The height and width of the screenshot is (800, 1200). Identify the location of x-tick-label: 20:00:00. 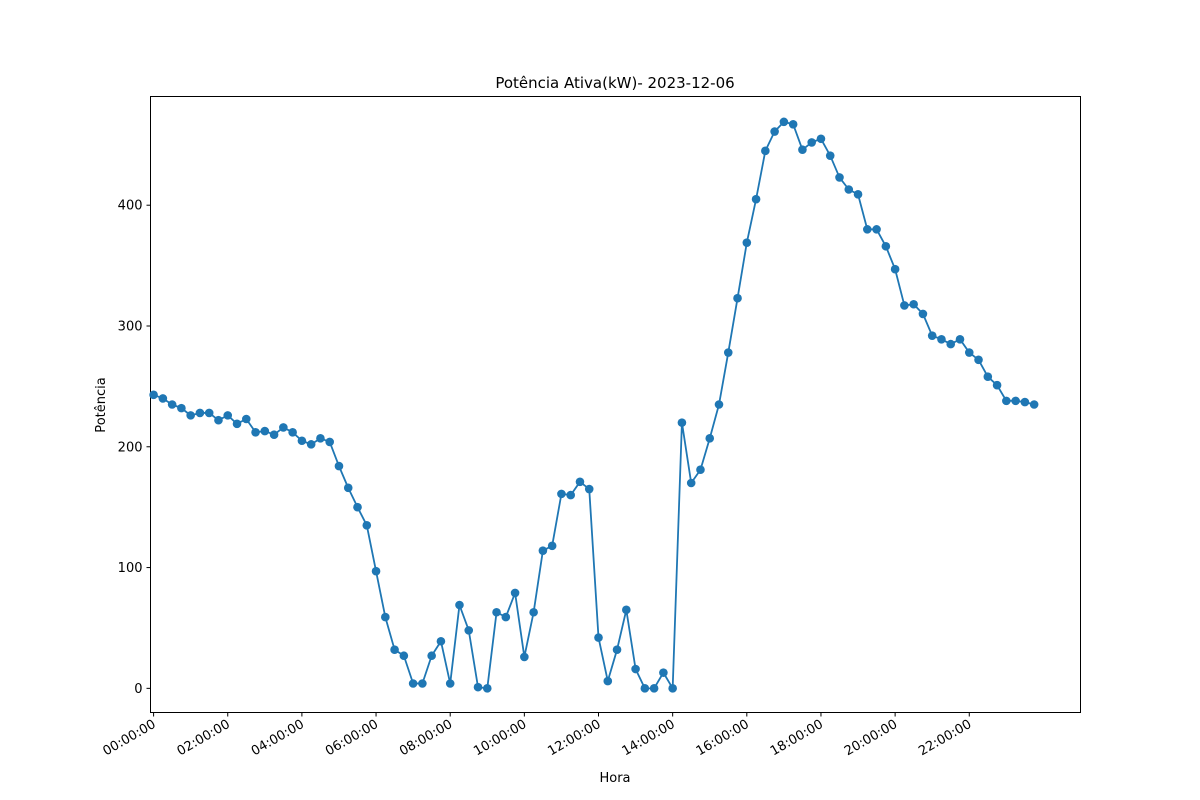
(871, 738).